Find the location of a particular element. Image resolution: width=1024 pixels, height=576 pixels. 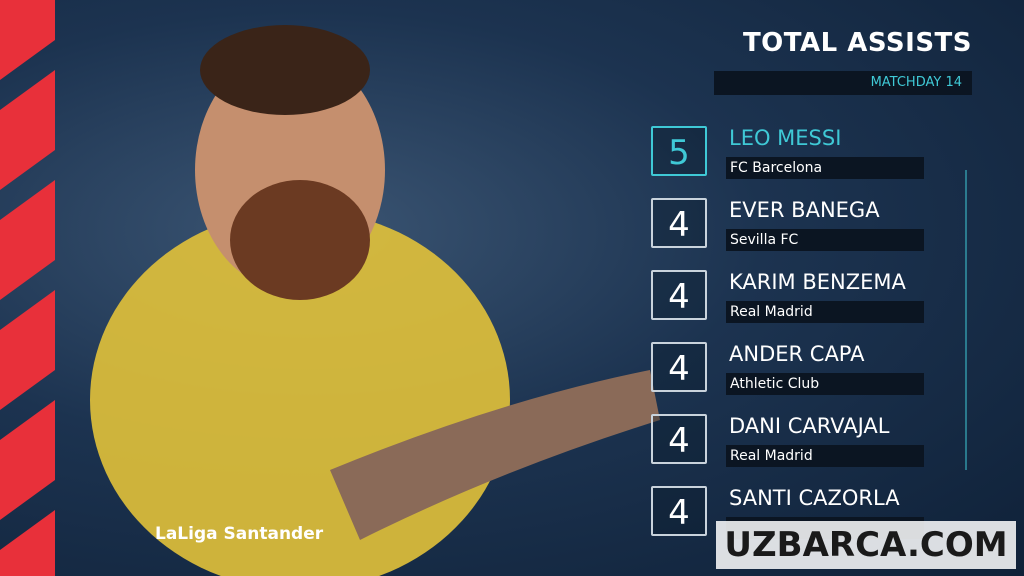

player-arm is located at coordinates (495, 455).